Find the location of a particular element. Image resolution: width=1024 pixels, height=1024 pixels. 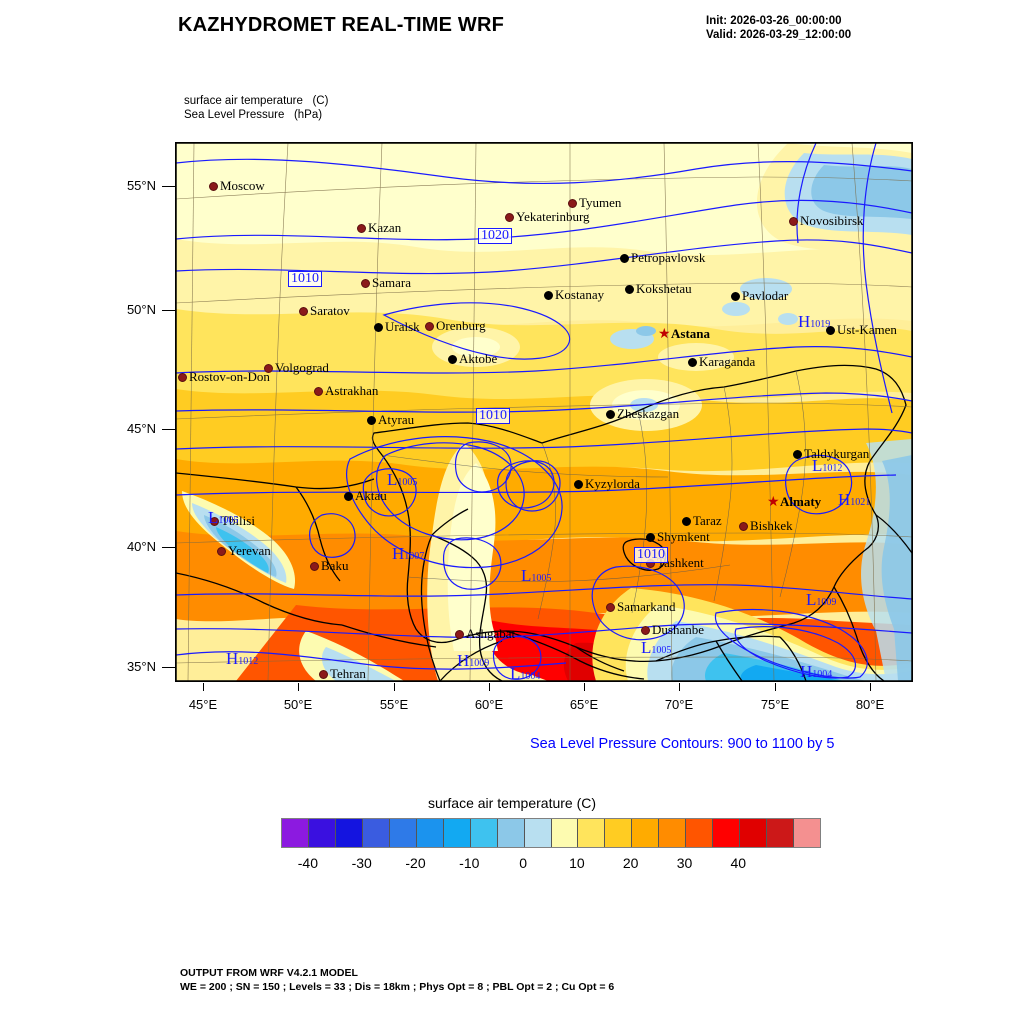

colorbar-tick-label: 30 is located at coordinates (684, 863).